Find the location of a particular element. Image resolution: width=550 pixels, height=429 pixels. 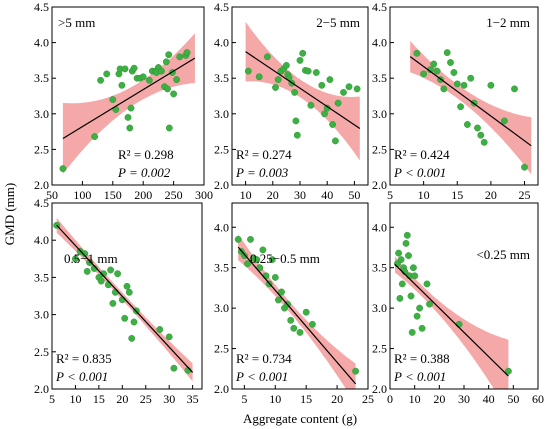

p-value-label: P < 0.001 is located at coordinates (261, 376).